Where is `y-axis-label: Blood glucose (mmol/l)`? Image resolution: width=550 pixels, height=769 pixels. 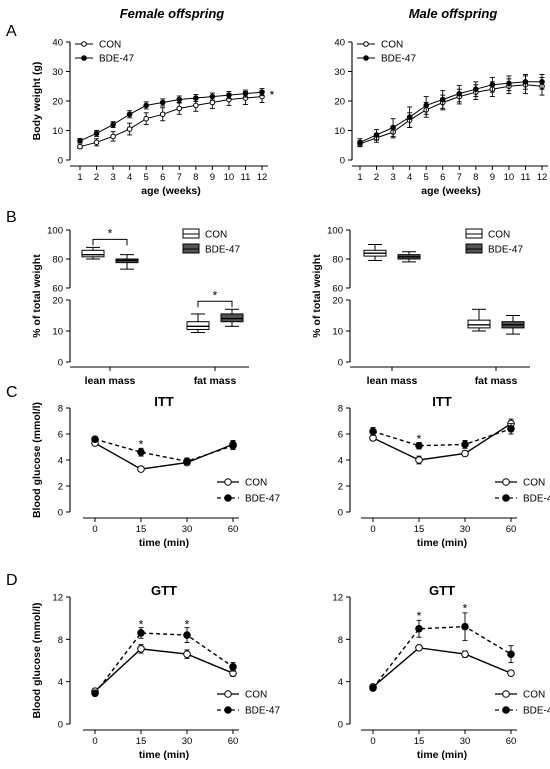 y-axis-label: Blood glucose (mmol/l) is located at coordinates (37, 660).